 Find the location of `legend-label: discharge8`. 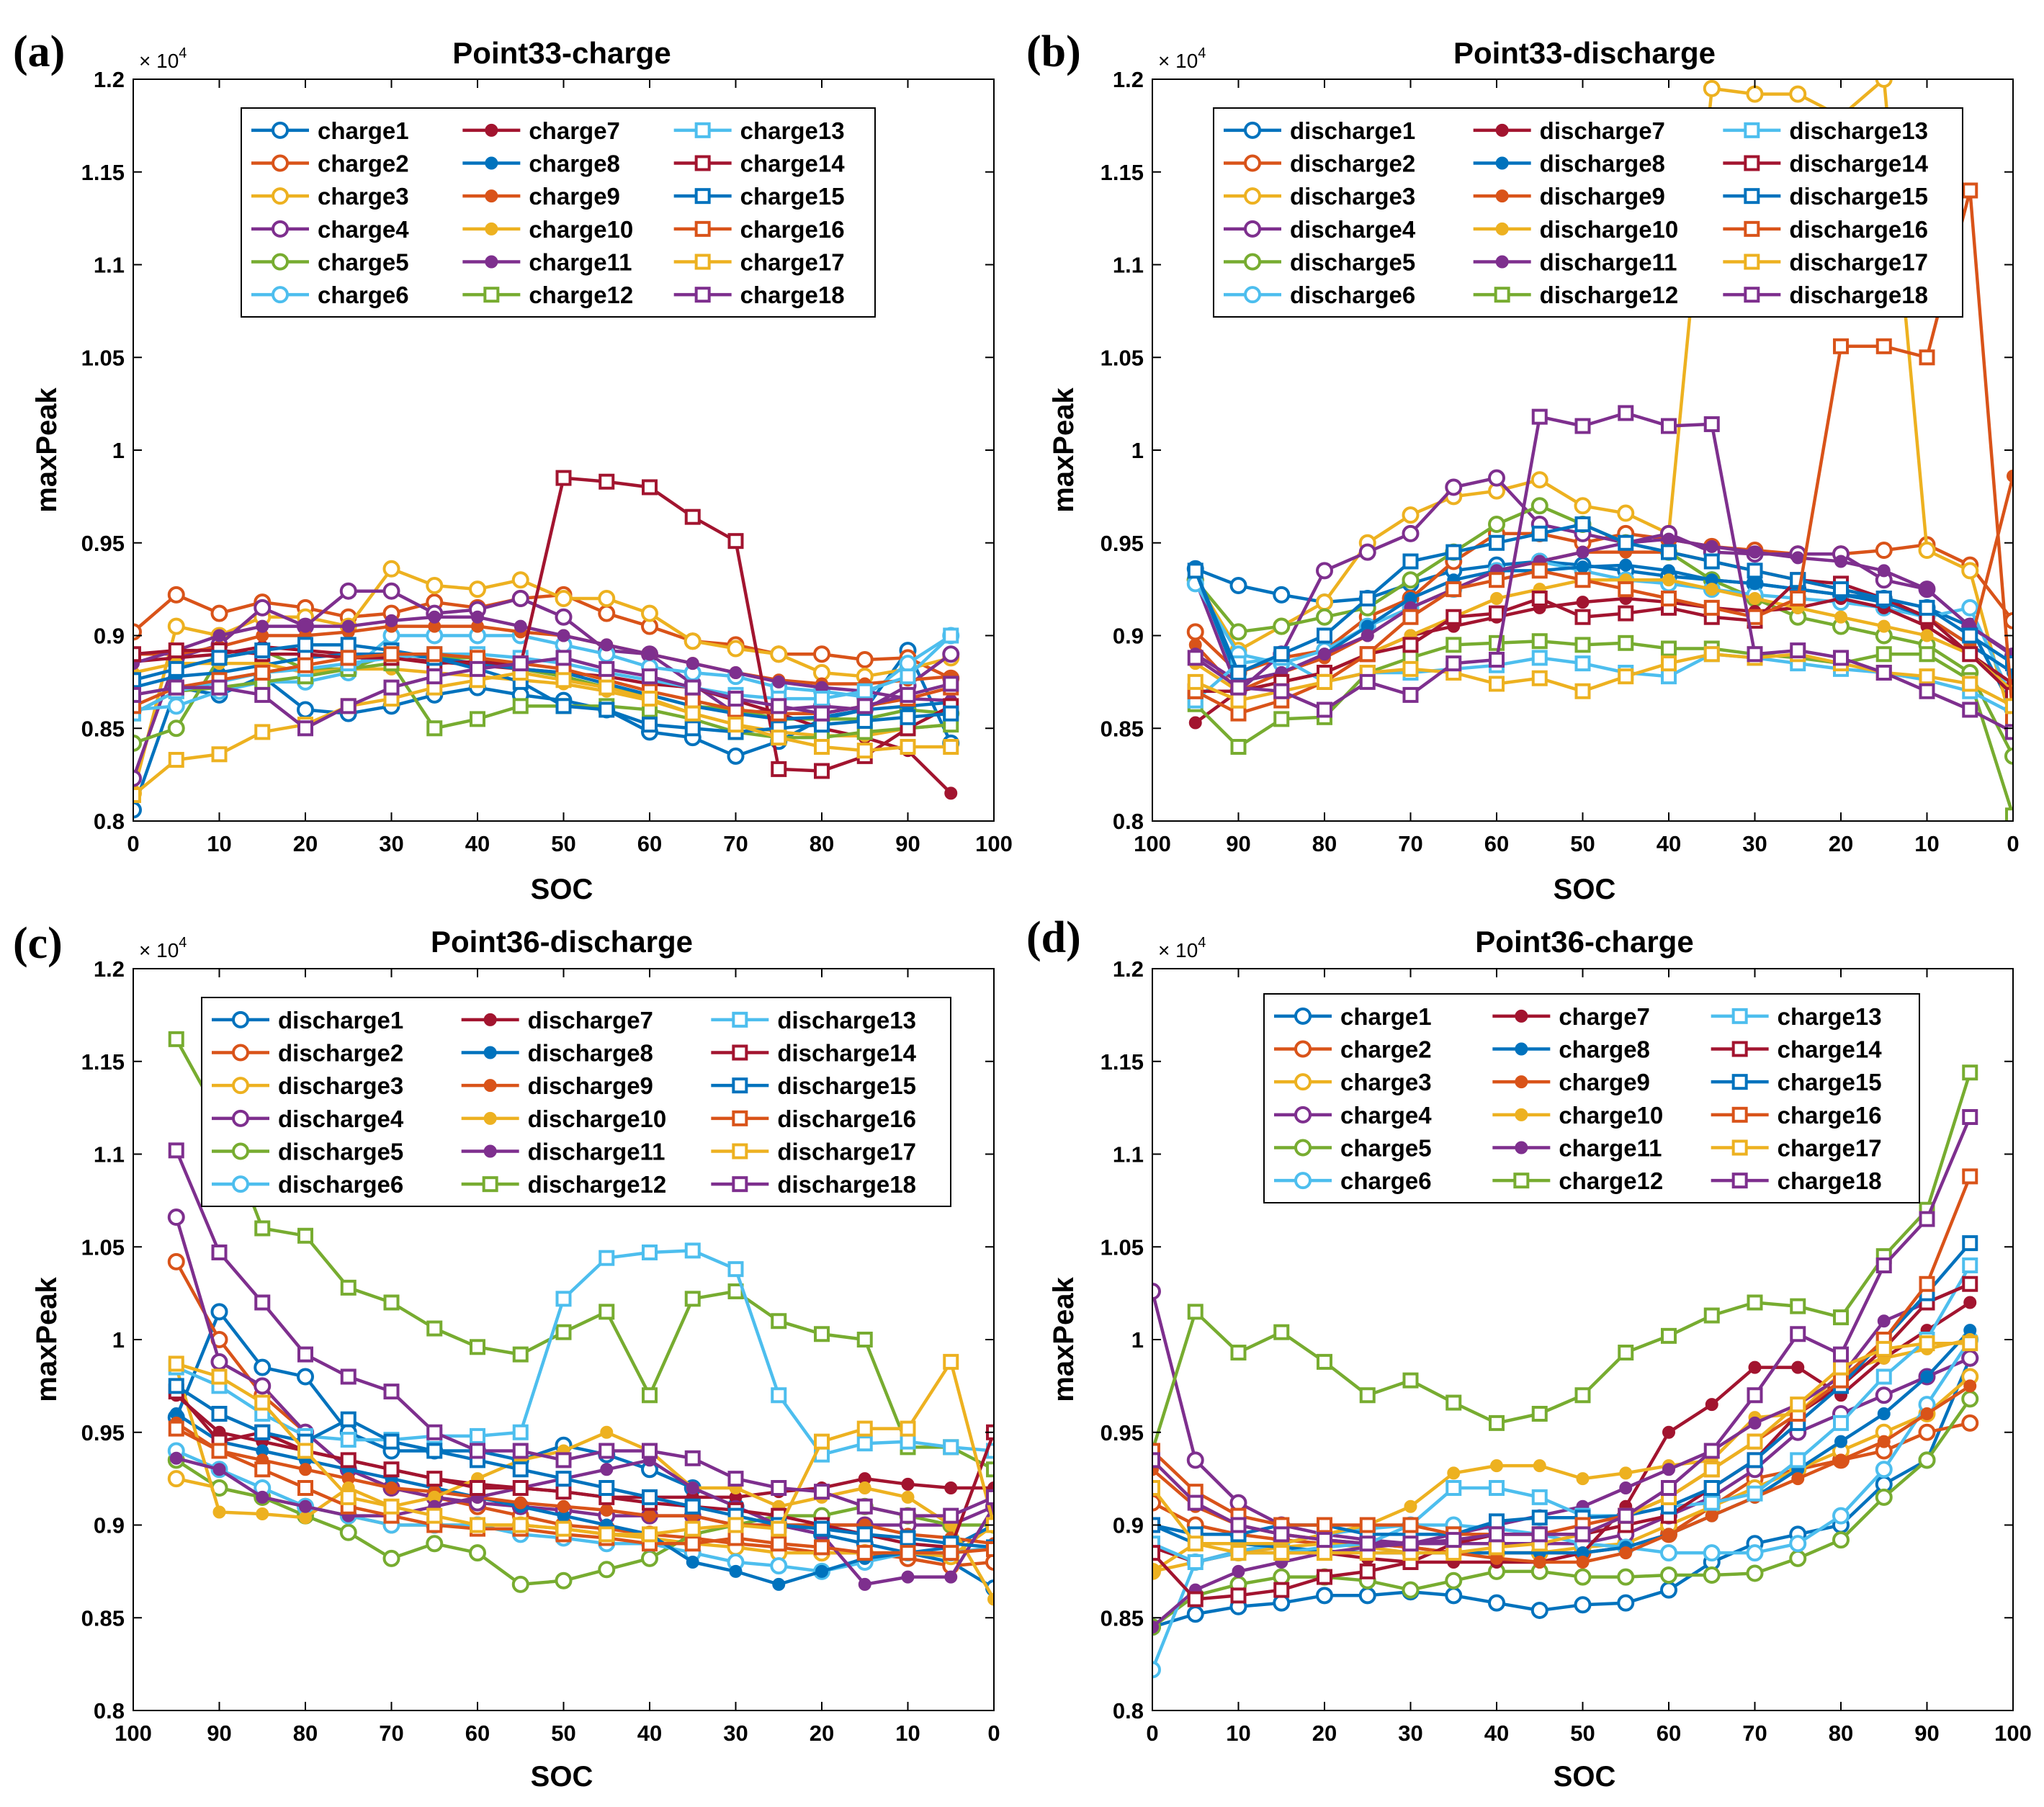

legend-label: discharge8 is located at coordinates (590, 1053).